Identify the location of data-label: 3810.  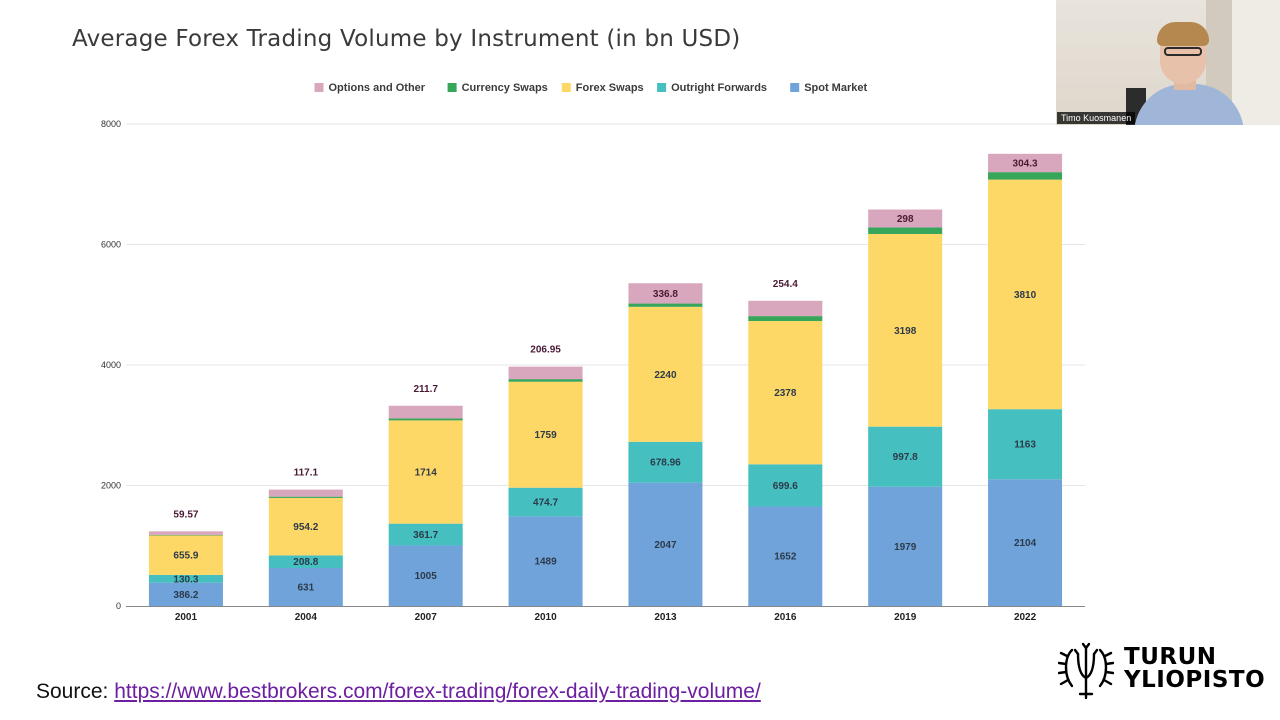
(1025, 295).